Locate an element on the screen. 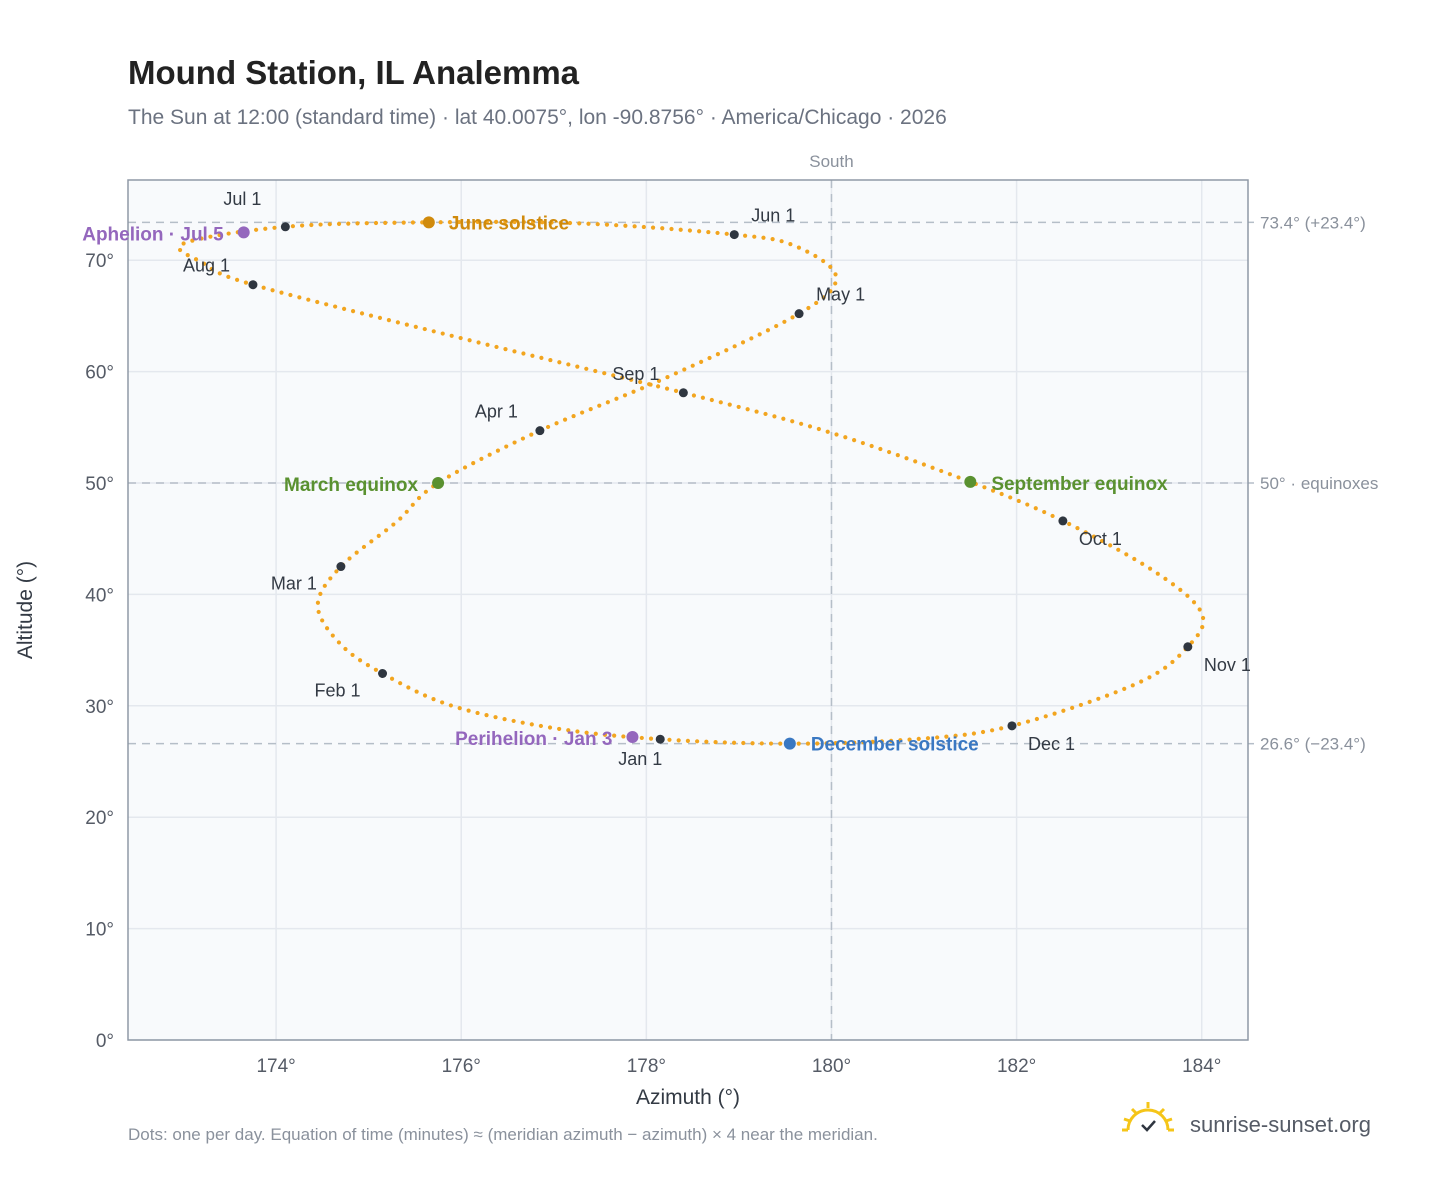  month-label: Oct 1 is located at coordinates (1100, 539).